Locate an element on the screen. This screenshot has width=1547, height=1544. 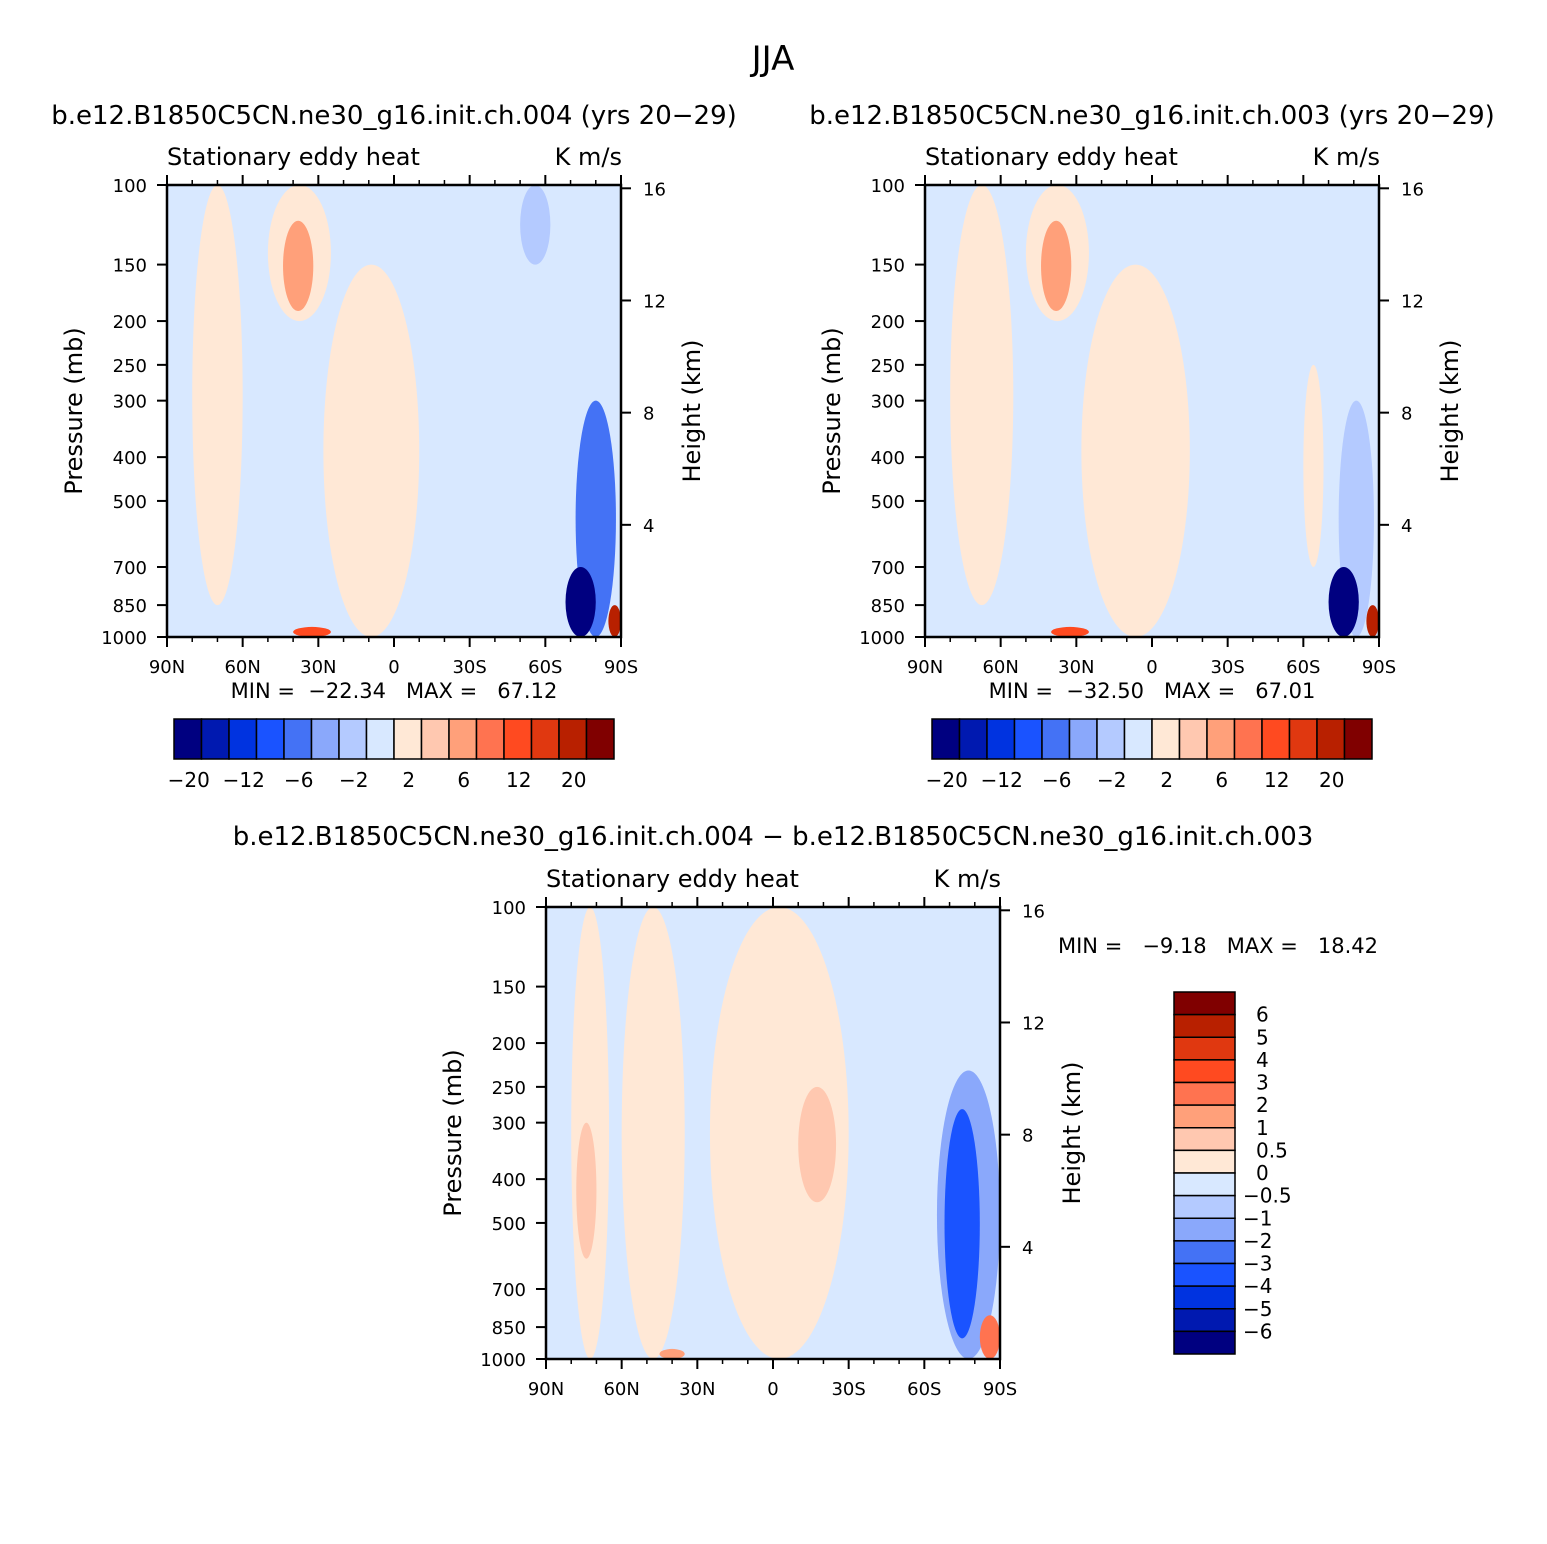
height-tick-label: 12 is located at coordinates (1033, 1023).